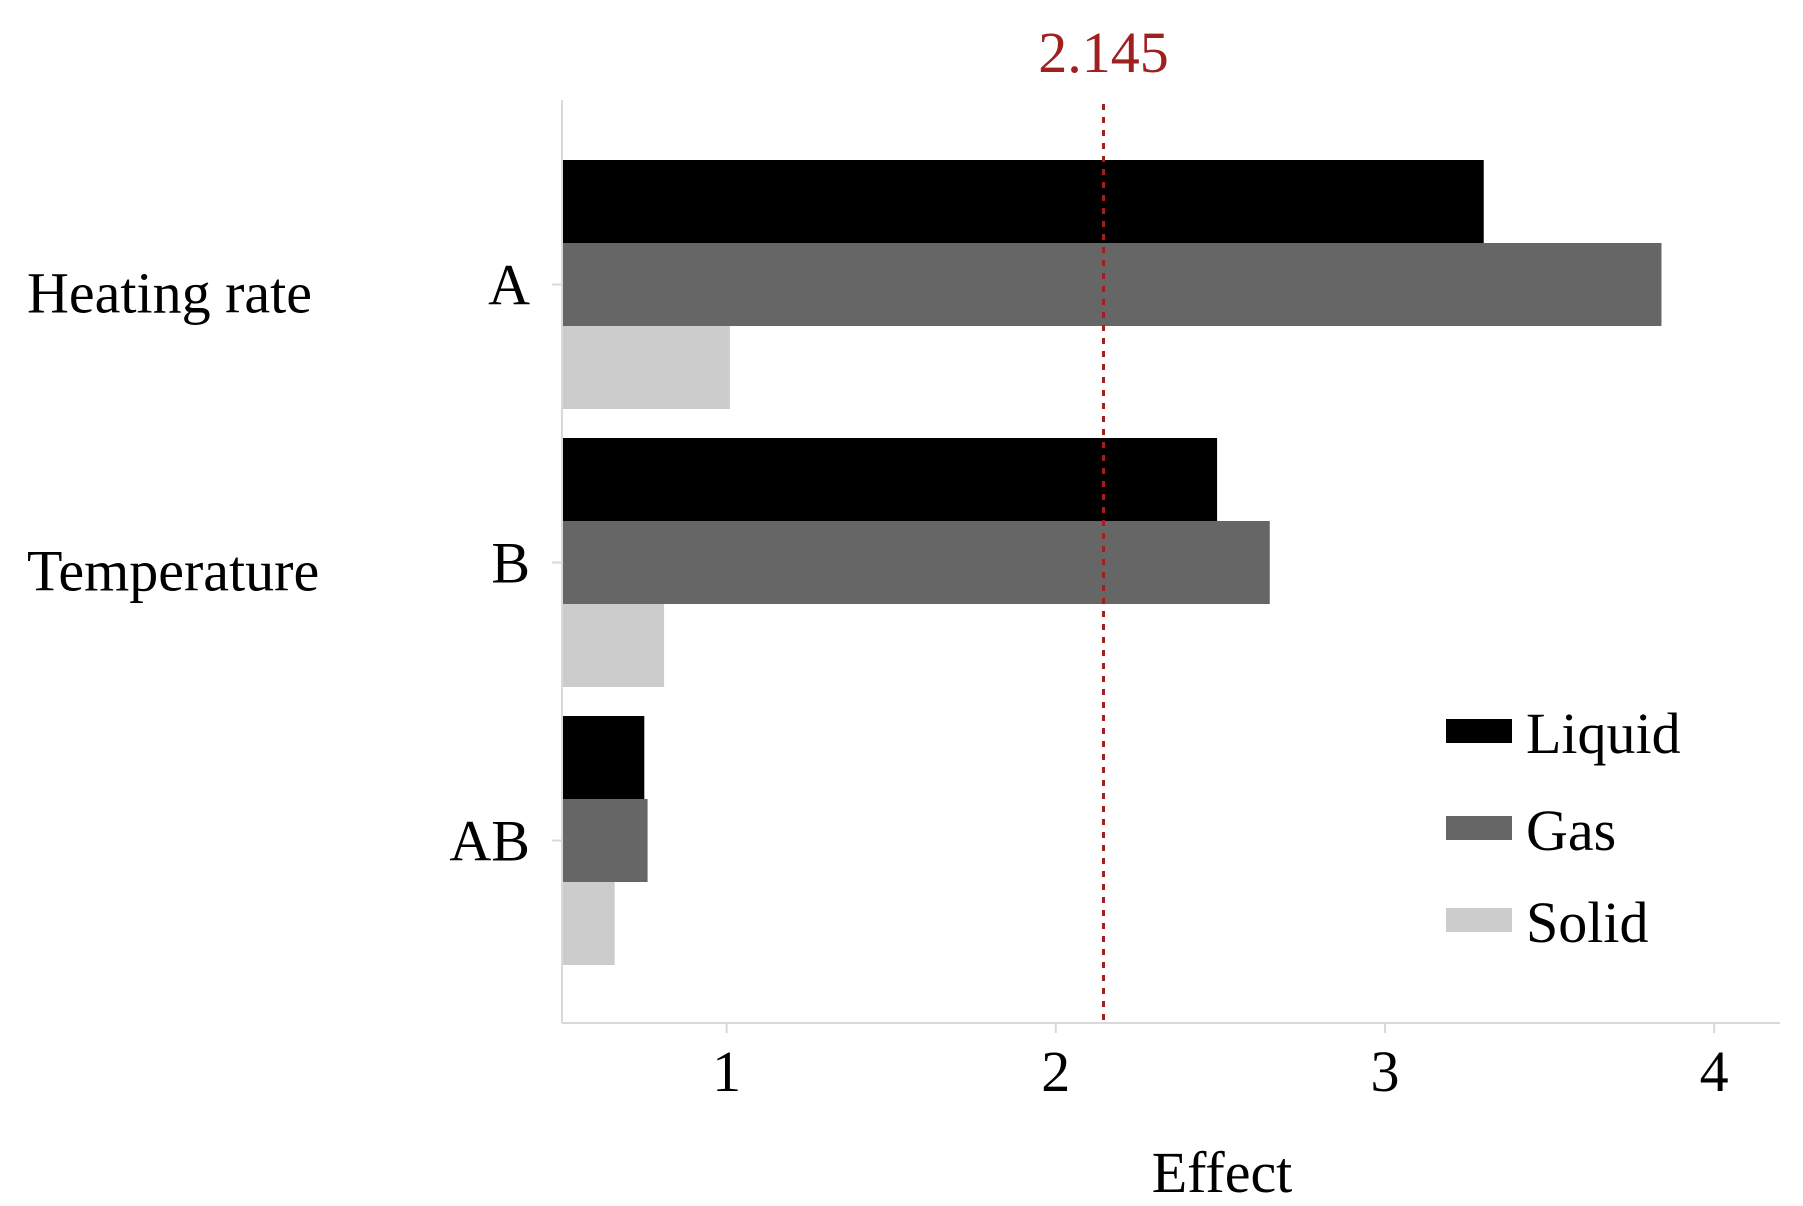 Image resolution: width=1803 pixels, height=1206 pixels. I want to click on y-tick-label-ab: AB, so click(489, 841).